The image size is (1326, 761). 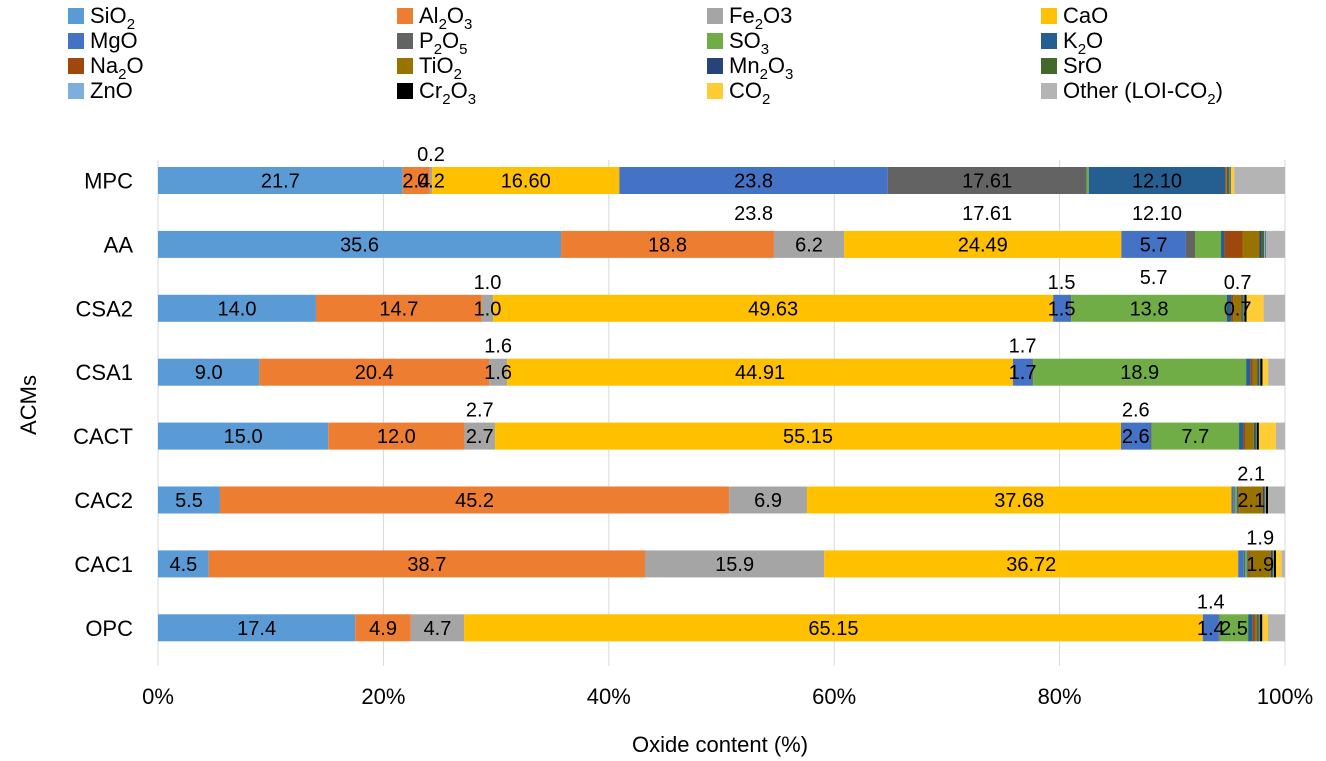 I want to click on data-label: 0.7, so click(x=1238, y=309).